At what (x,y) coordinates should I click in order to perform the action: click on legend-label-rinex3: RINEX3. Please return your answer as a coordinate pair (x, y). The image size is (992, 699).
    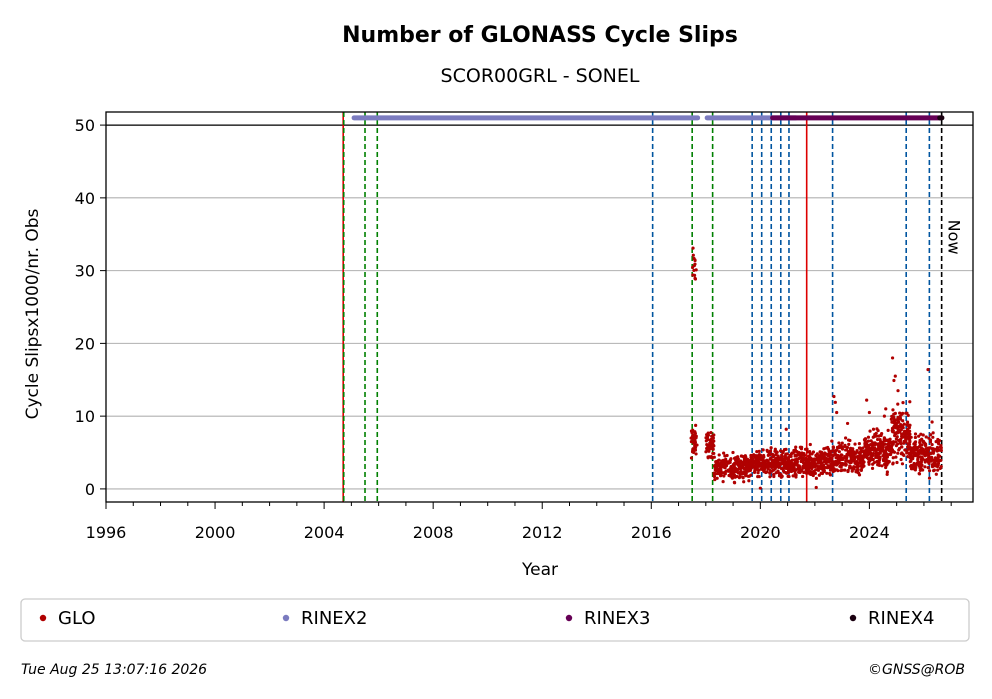
    Looking at the image, I should click on (617, 618).